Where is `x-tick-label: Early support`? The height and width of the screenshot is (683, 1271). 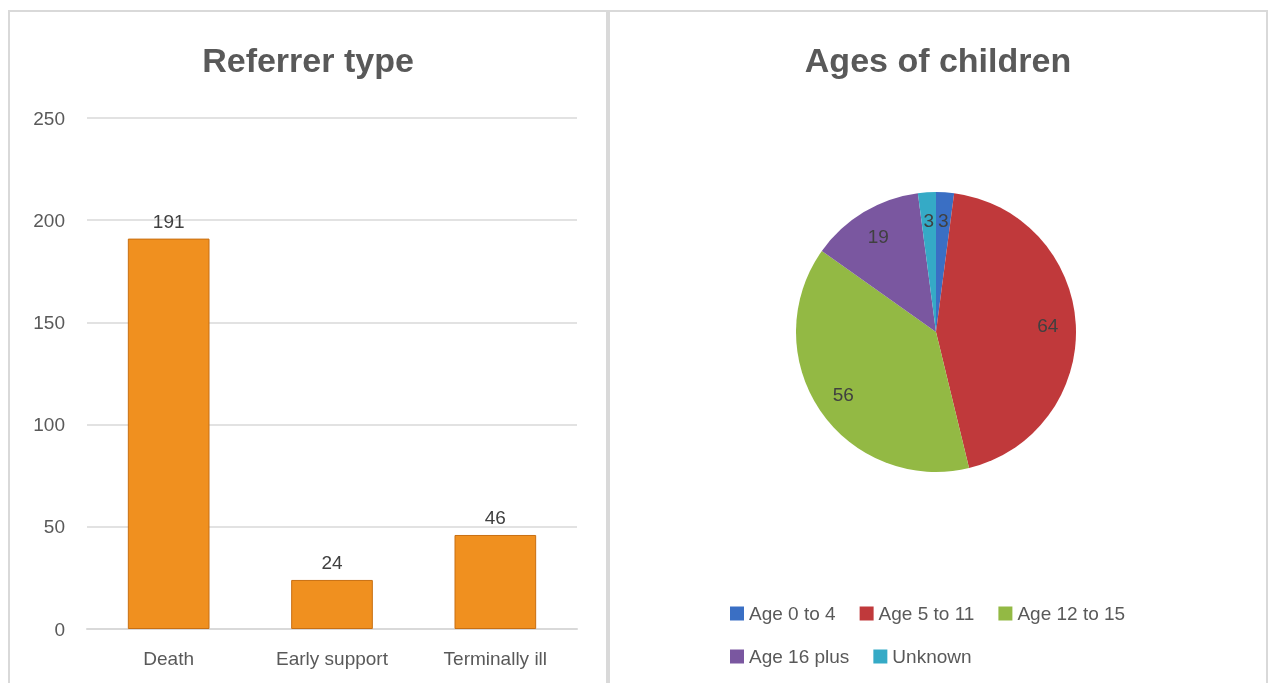 x-tick-label: Early support is located at coordinates (332, 658).